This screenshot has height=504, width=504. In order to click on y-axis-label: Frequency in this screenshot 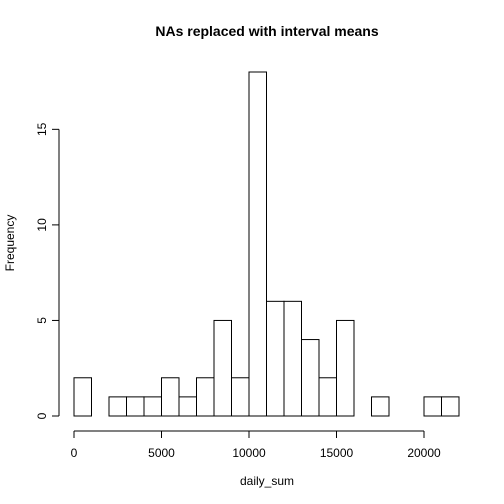, I will do `click(10, 243)`.